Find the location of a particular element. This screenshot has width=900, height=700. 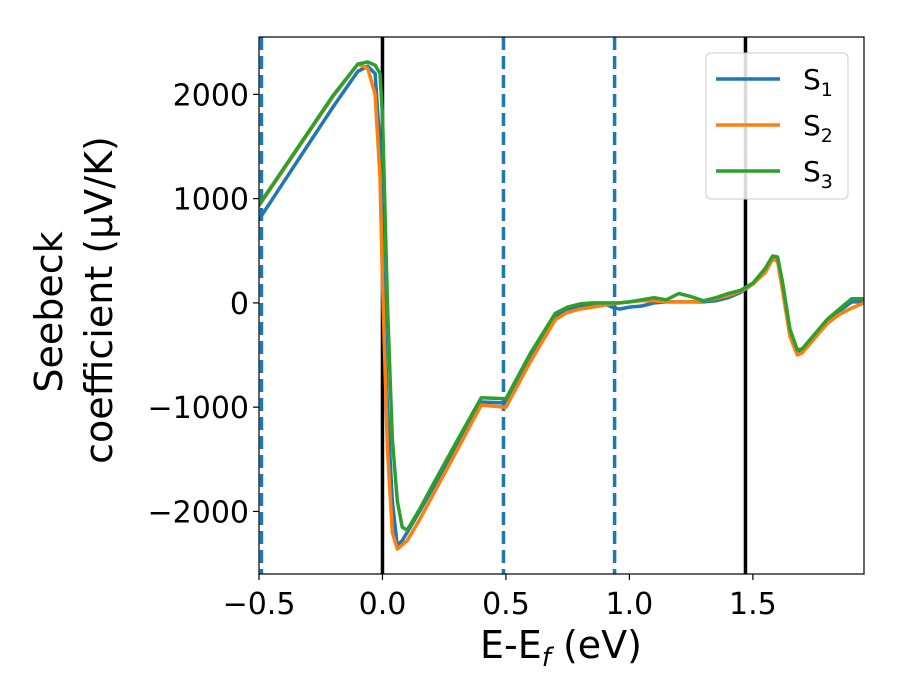

x-tick-label: 0.0 is located at coordinates (383, 604).